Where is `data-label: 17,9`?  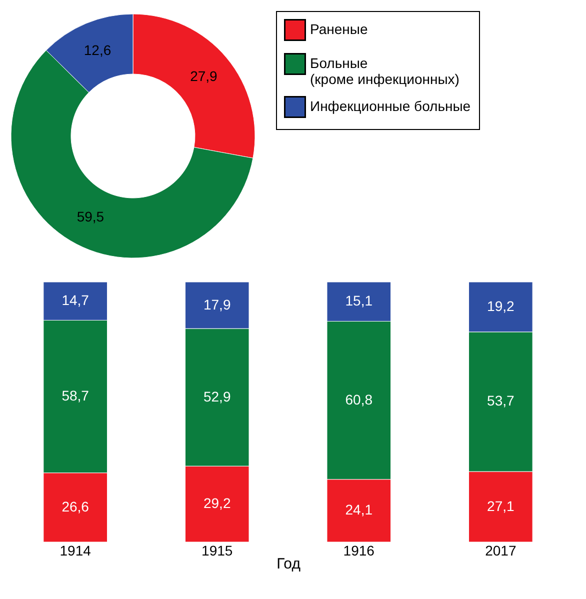 data-label: 17,9 is located at coordinates (217, 304).